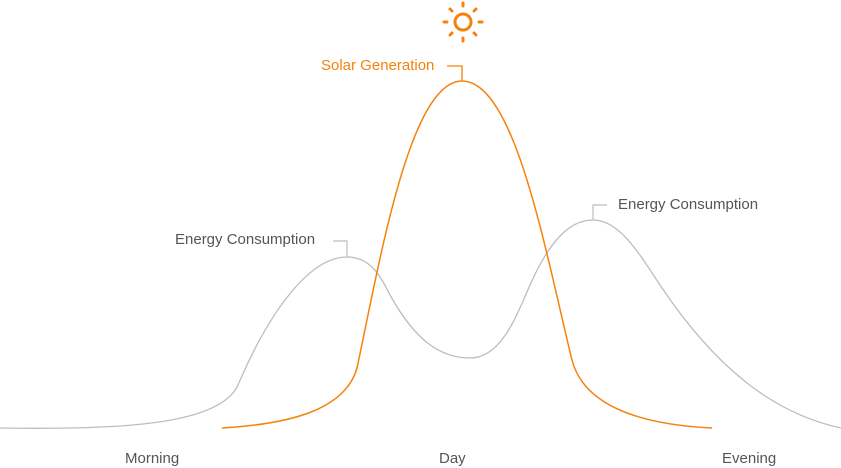 This screenshot has width=841, height=468. I want to click on x-label-day: Day, so click(452, 458).